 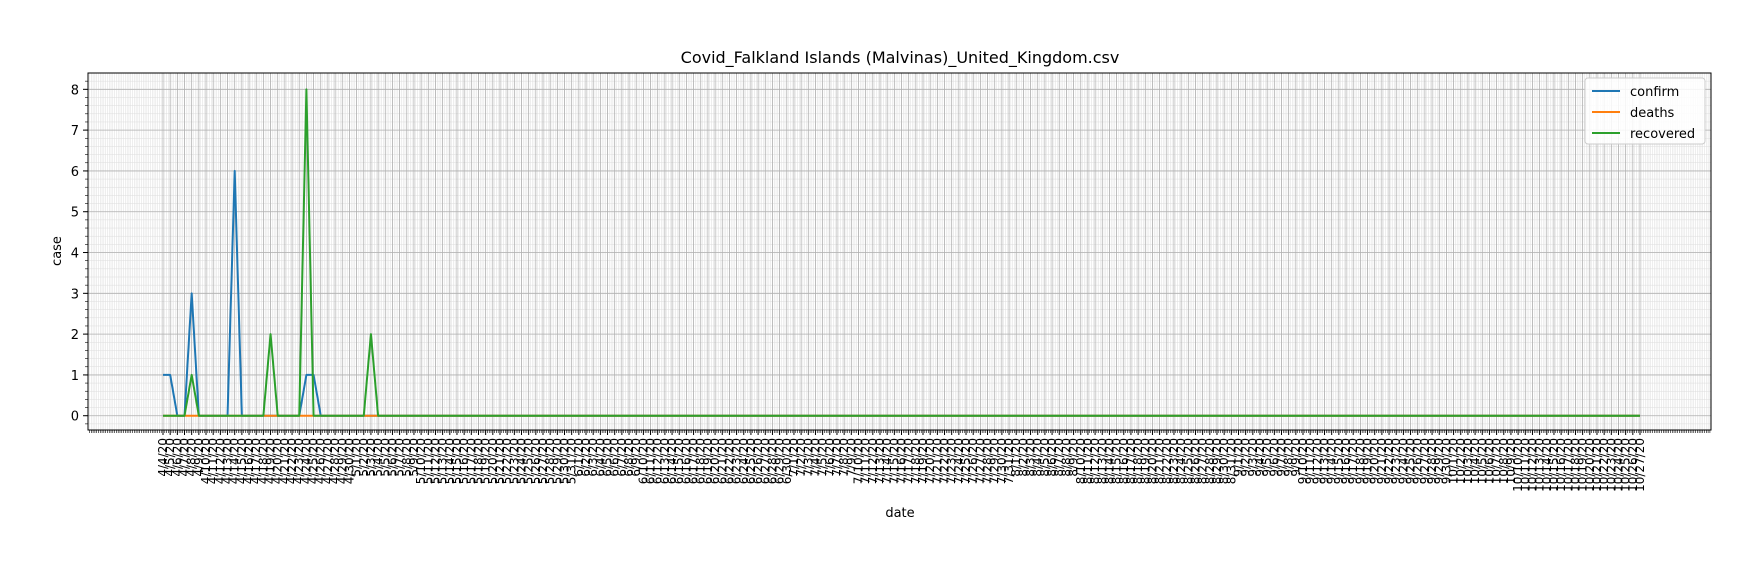 What do you see at coordinates (1066, 457) in the screenshot?
I see `x-tick-label: 8/8/20` at bounding box center [1066, 457].